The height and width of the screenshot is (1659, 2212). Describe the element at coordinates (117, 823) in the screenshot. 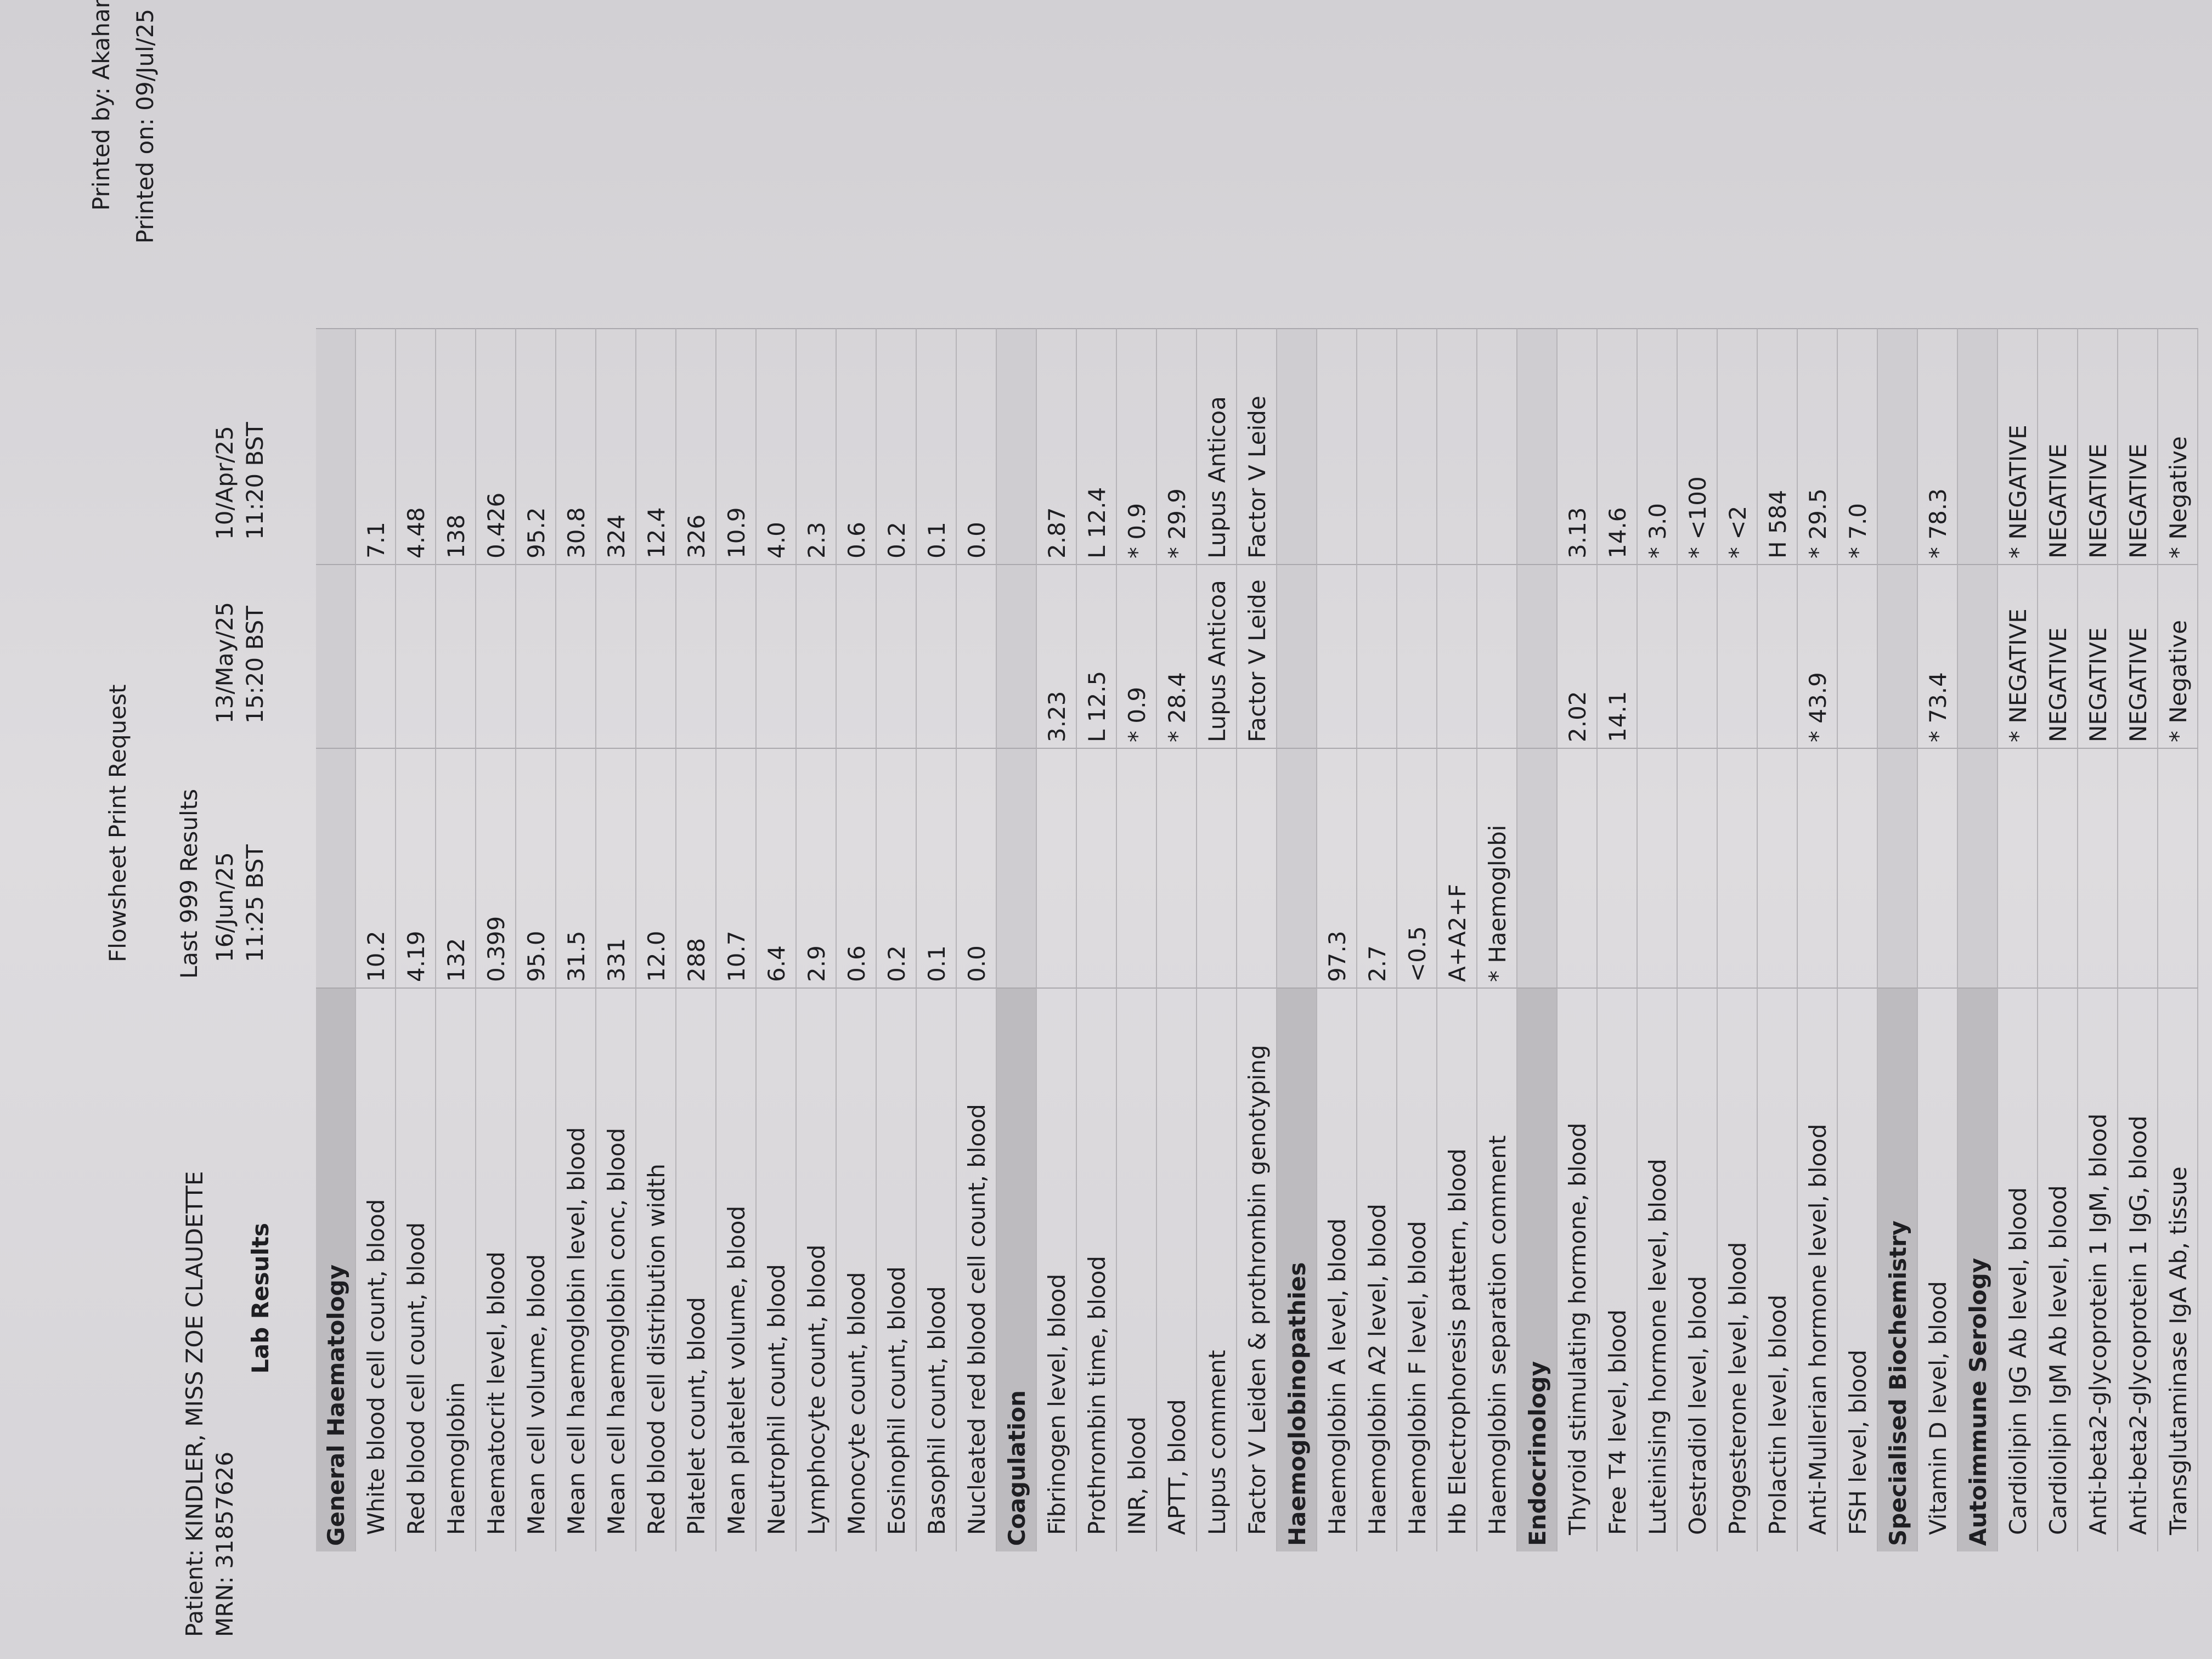

I see `doc-title: Flowsheet Print Request` at that location.